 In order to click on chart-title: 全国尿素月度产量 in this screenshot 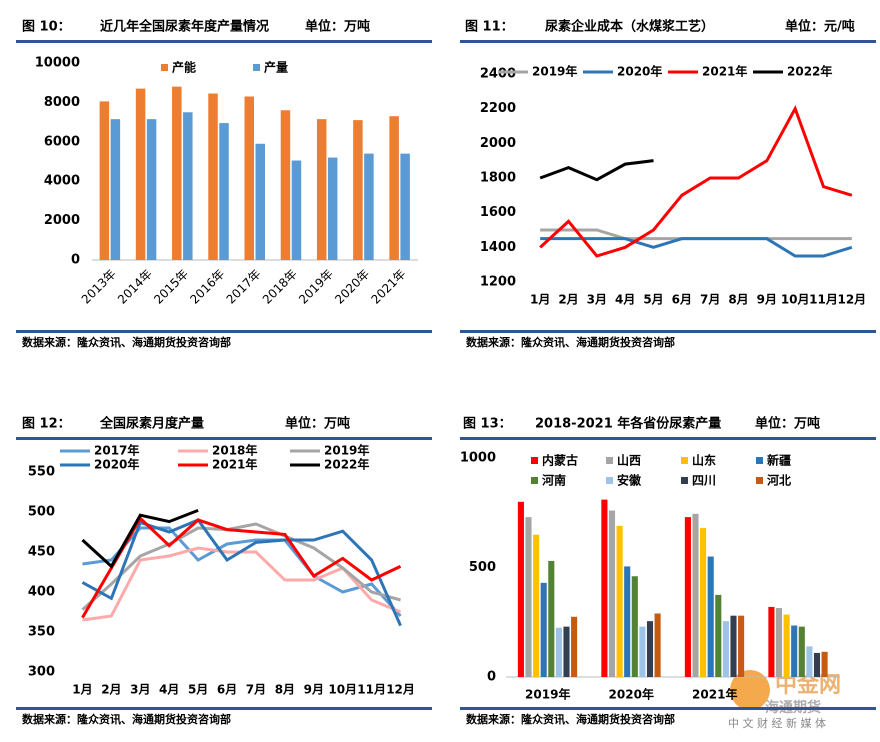, I will do `click(151, 424)`.